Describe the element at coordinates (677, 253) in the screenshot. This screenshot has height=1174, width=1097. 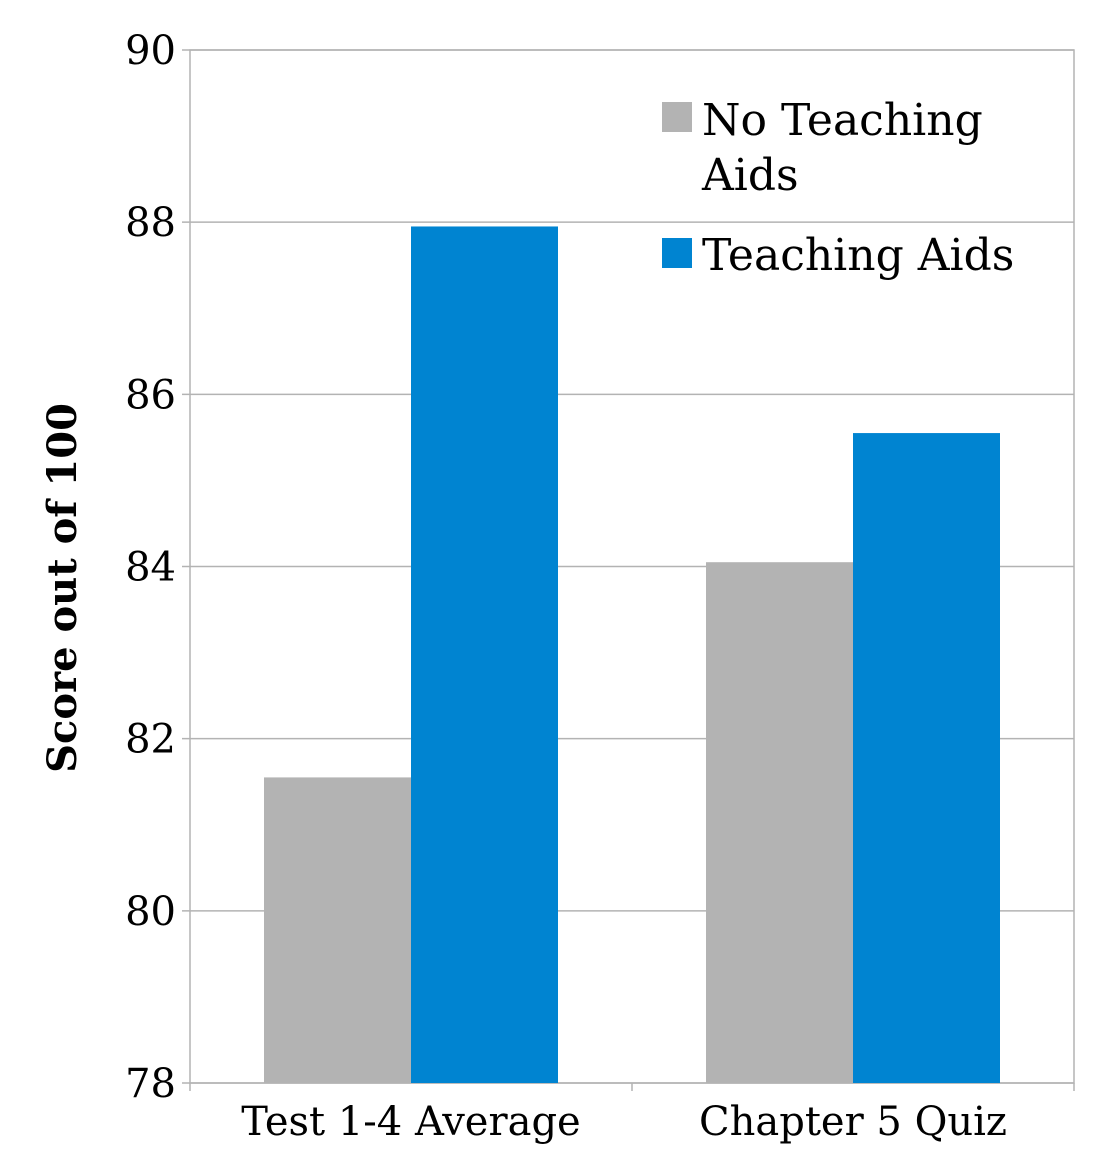
I see `legend-swatch-teaching-aids` at that location.